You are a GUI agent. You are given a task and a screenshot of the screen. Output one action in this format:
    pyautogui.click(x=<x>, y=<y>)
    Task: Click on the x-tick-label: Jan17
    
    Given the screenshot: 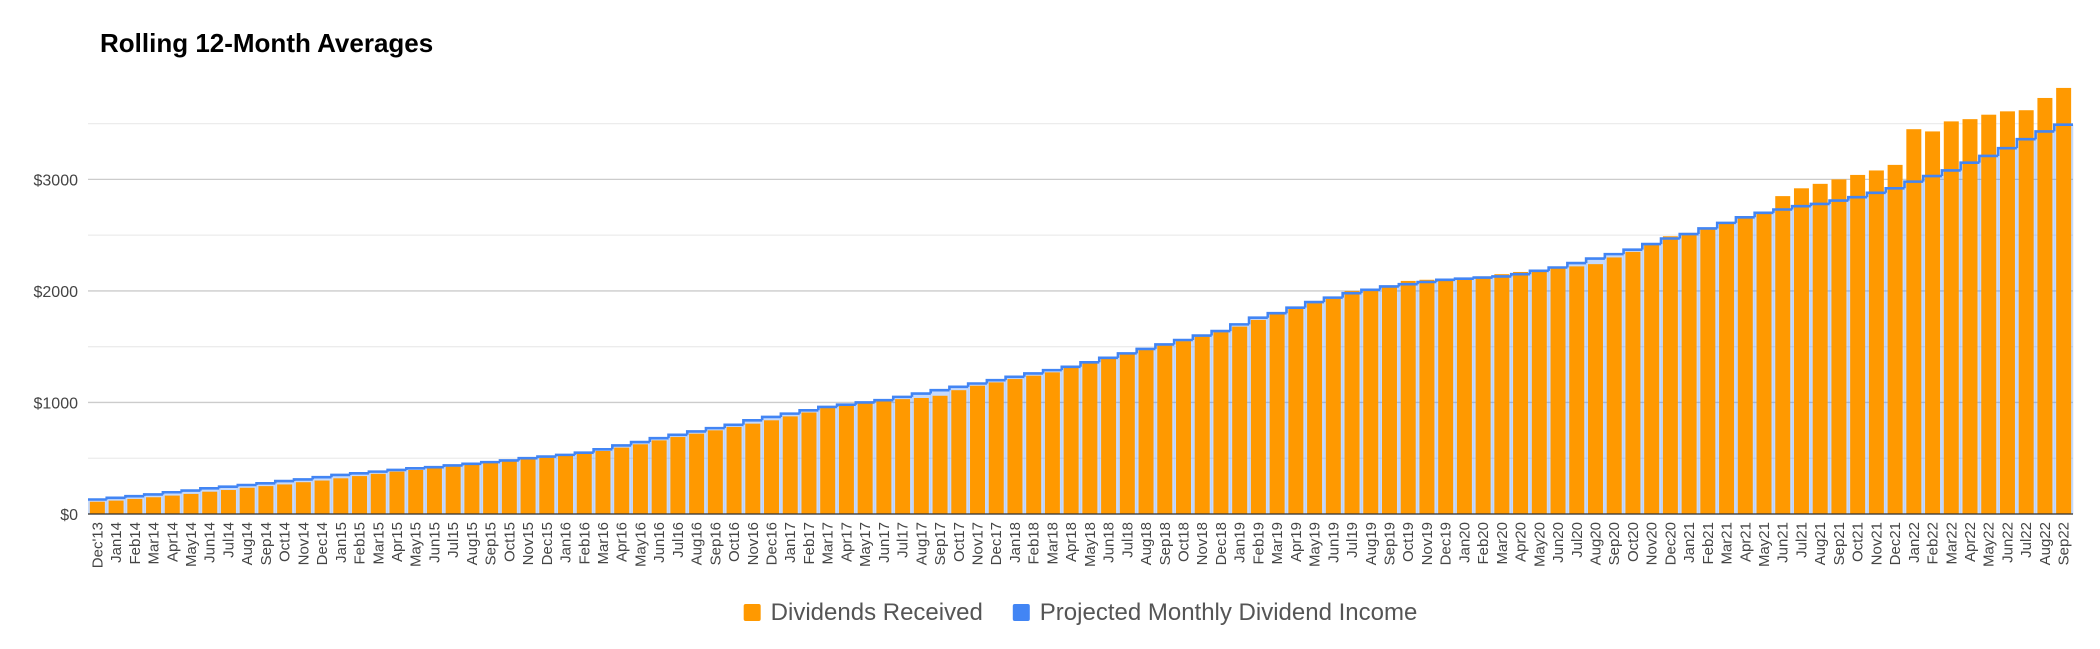 What is the action you would take?
    pyautogui.click(x=790, y=542)
    